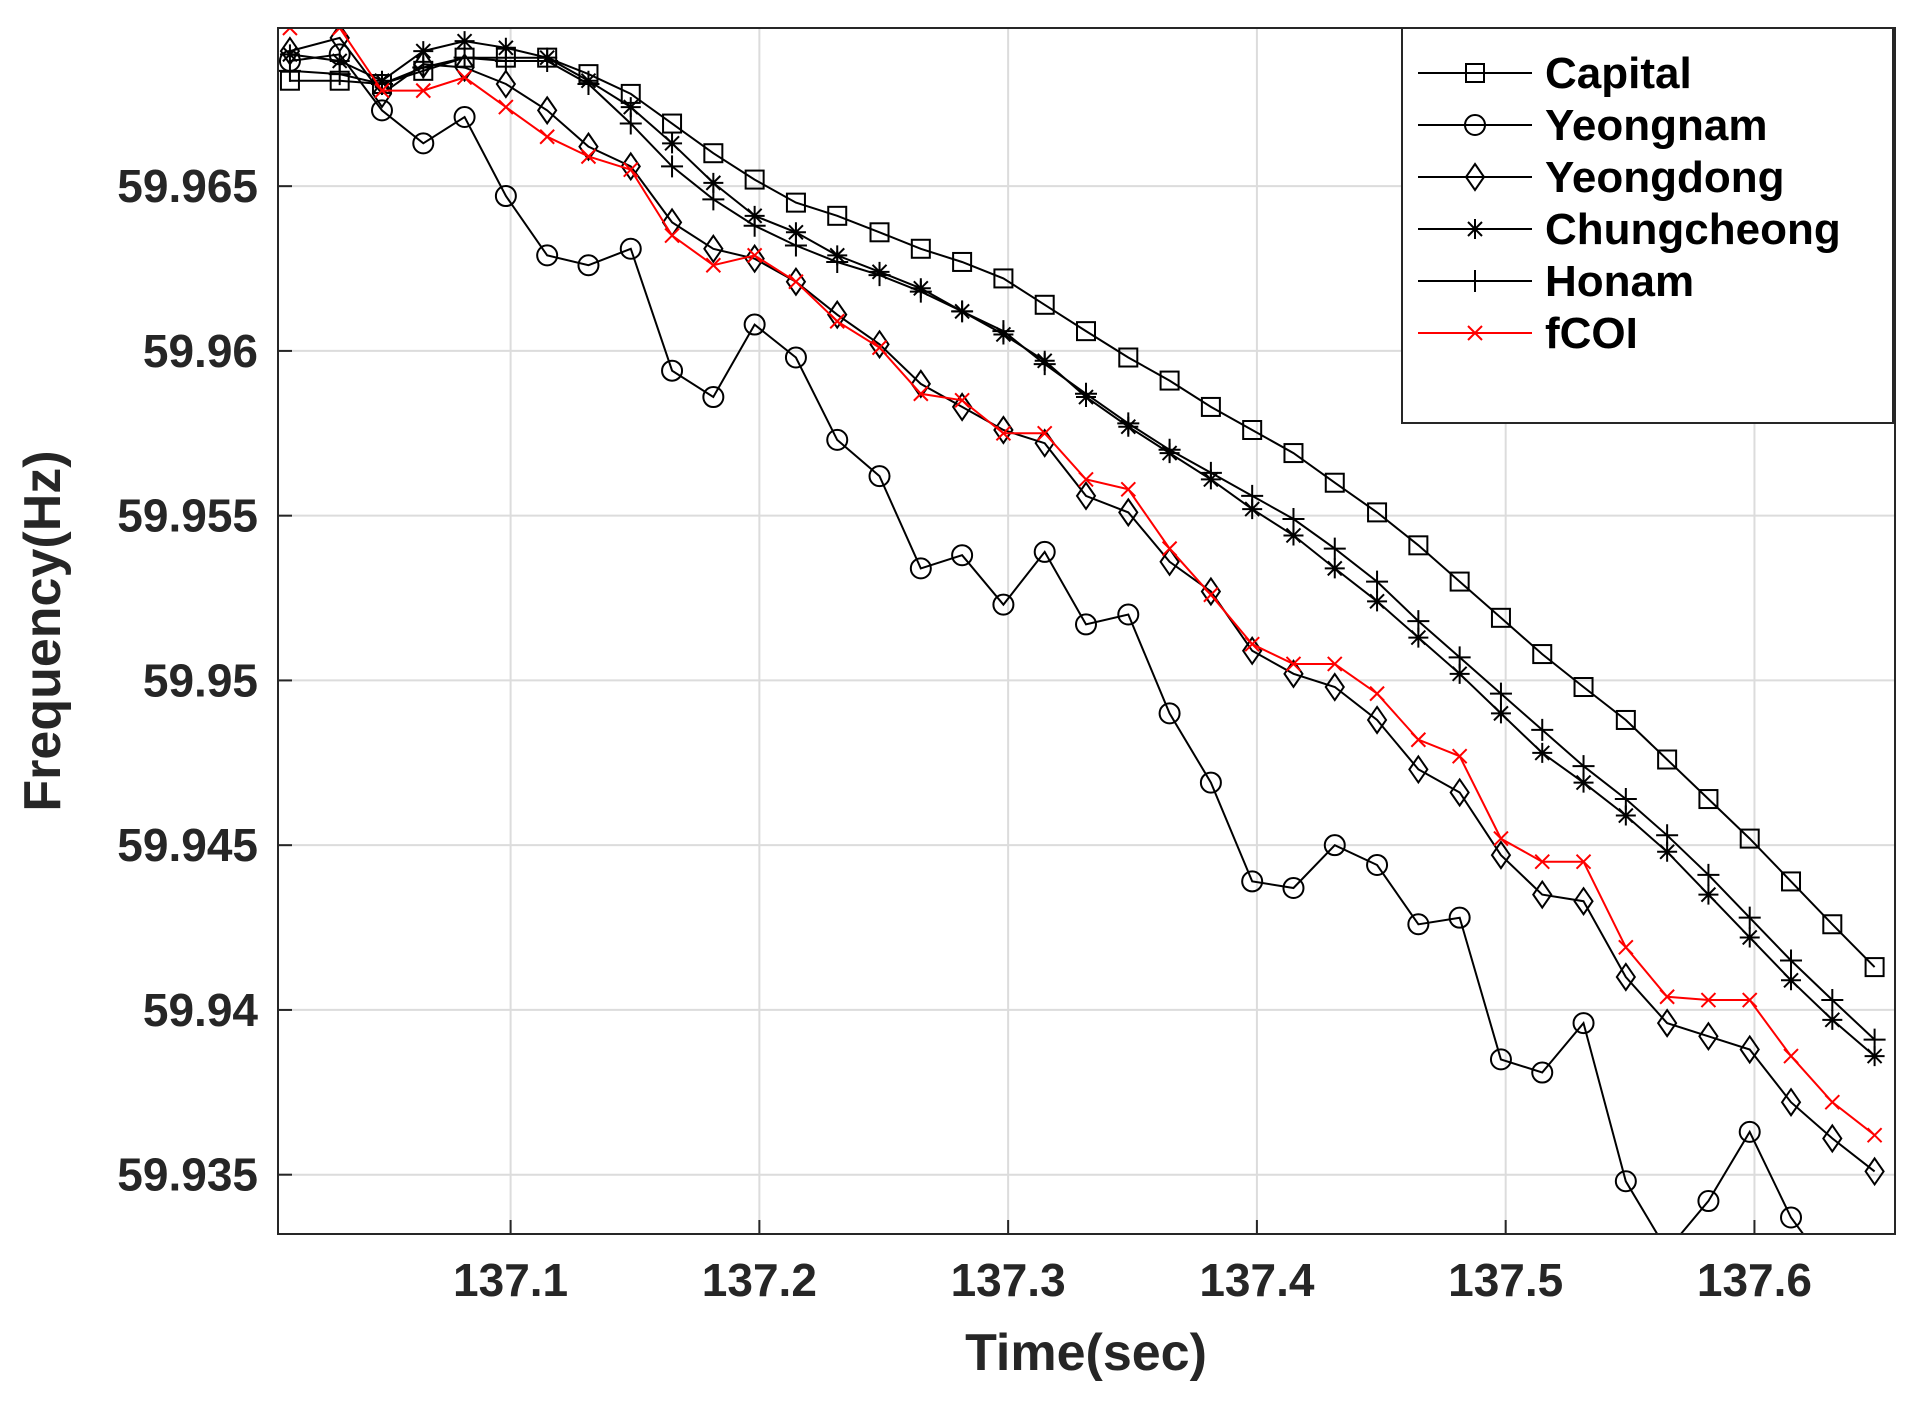  Describe the element at coordinates (43, 630) in the screenshot. I see `y-axis-label: Frequency(Hz)` at that location.